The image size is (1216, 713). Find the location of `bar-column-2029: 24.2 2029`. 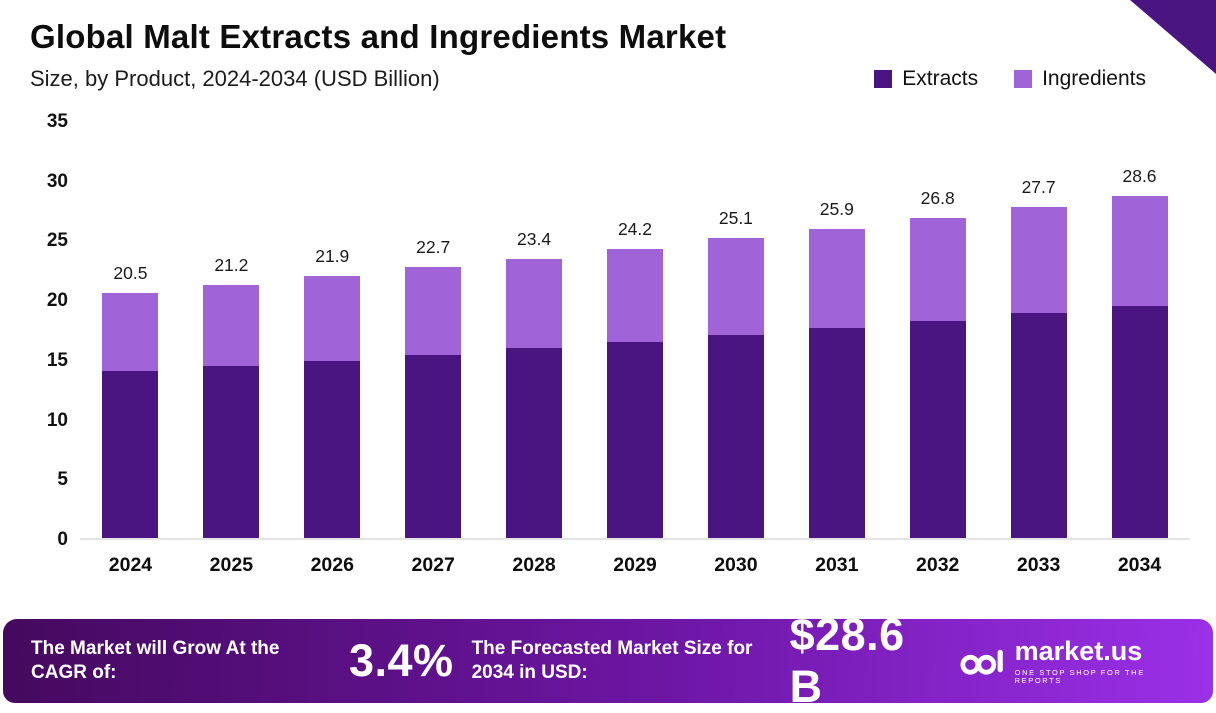

bar-column-2029: 24.2 2029 is located at coordinates (635, 349).